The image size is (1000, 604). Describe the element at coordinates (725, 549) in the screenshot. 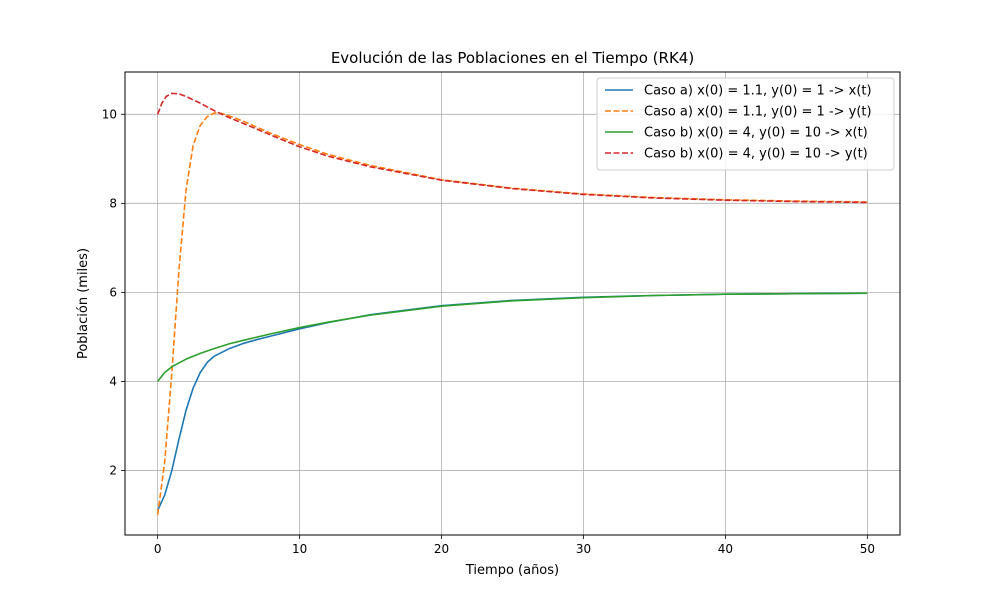

I see `x-tick-label: 40` at that location.